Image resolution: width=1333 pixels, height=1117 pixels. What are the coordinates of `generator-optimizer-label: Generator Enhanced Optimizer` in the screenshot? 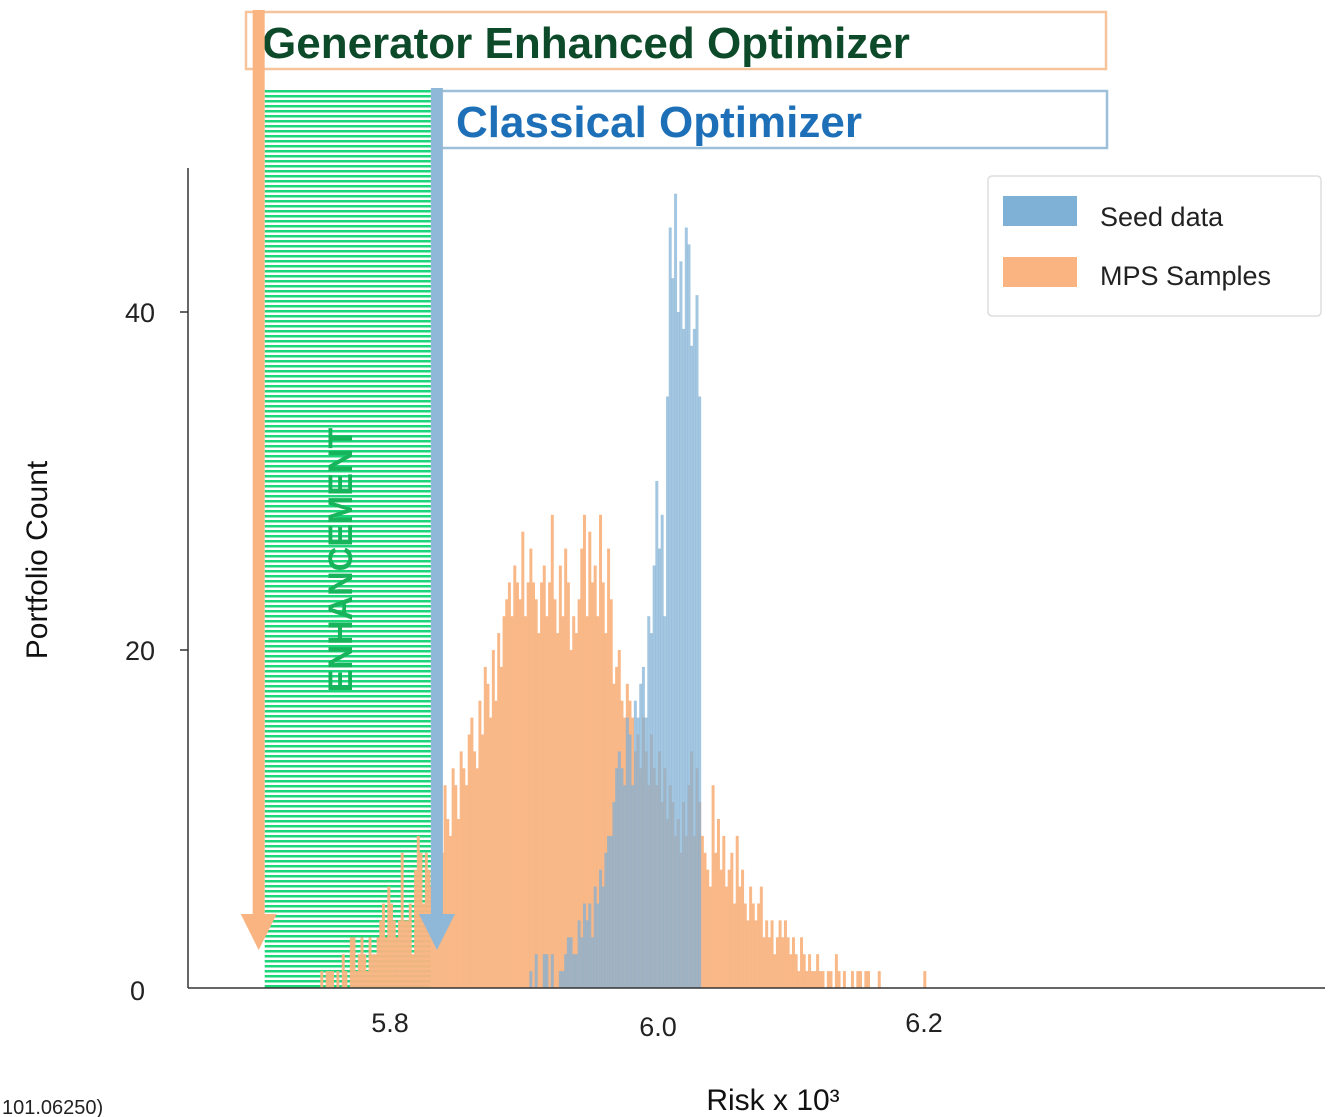 It's located at (586, 43).